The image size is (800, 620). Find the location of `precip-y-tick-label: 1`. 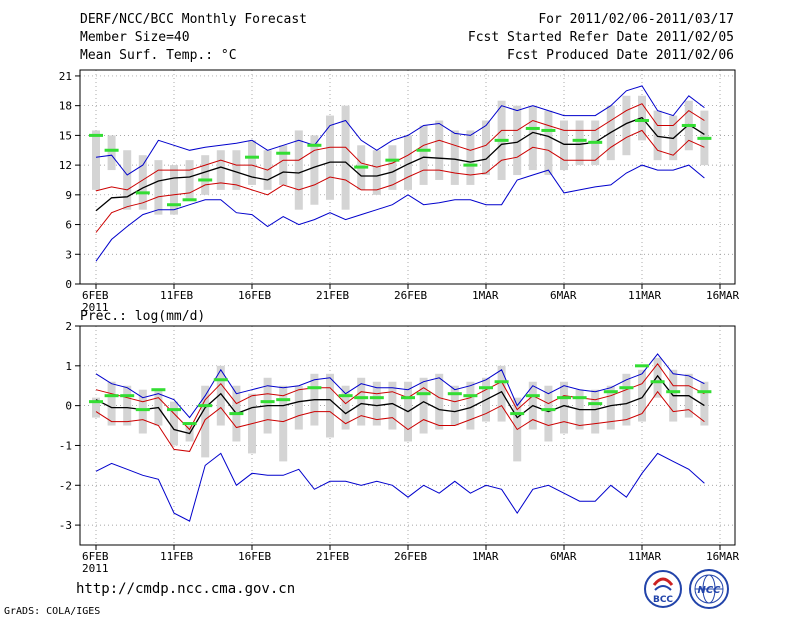

precip-y-tick-label: 1 is located at coordinates (68, 366).